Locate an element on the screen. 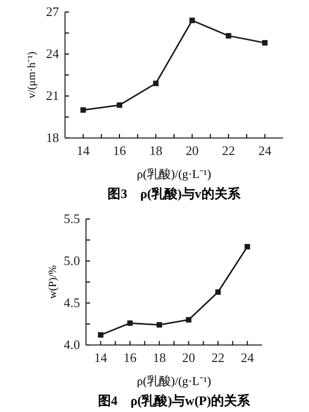  y-tick-label: 4.0 is located at coordinates (72, 344).